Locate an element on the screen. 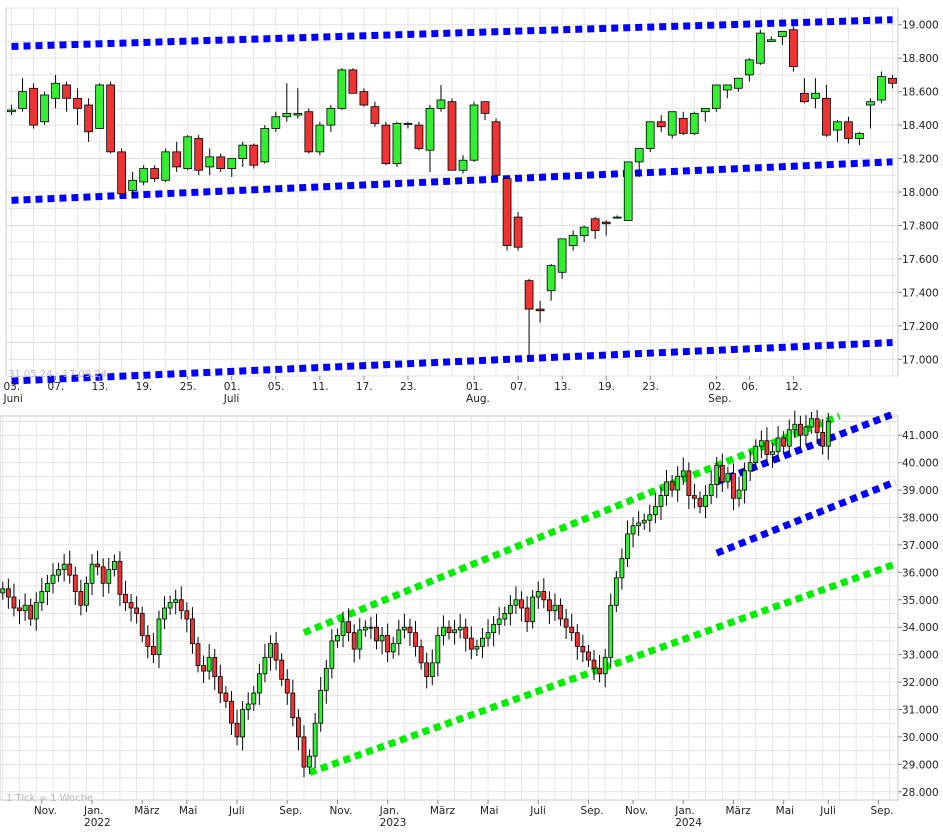  x-tick-label: Nov. is located at coordinates (45, 811).